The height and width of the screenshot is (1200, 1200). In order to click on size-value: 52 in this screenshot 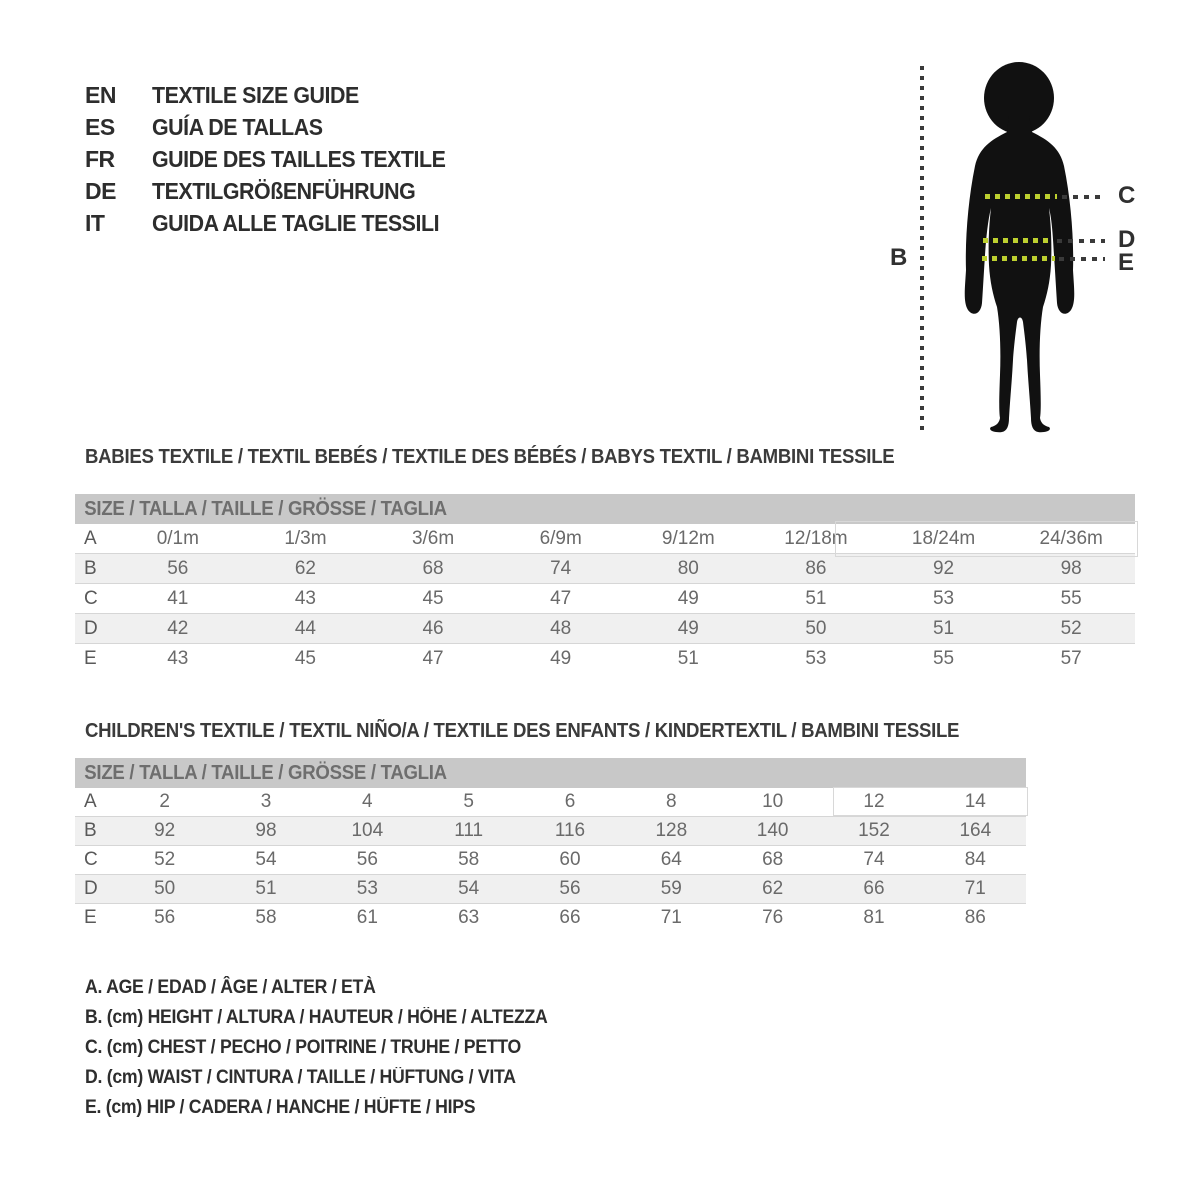, I will do `click(1071, 628)`.